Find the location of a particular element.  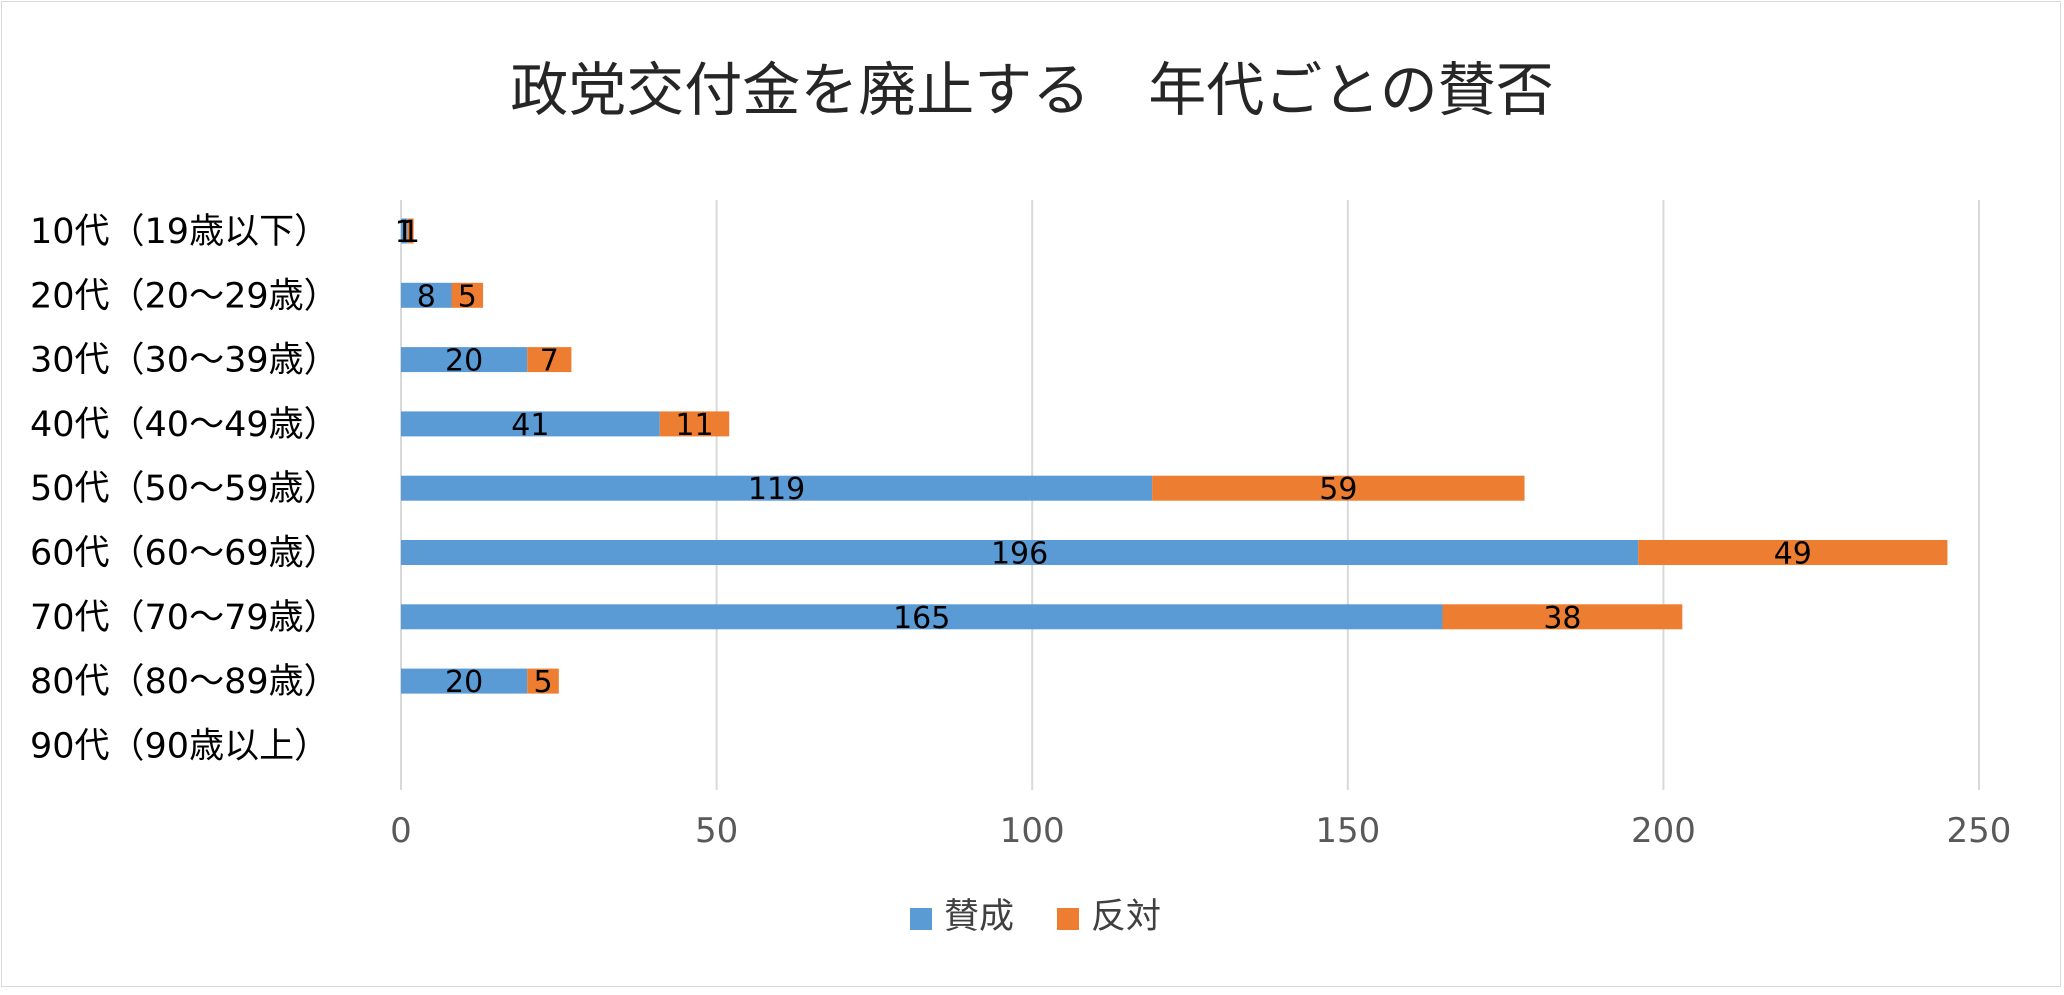

category-label: 20代（20〜29歳） is located at coordinates (184, 296).